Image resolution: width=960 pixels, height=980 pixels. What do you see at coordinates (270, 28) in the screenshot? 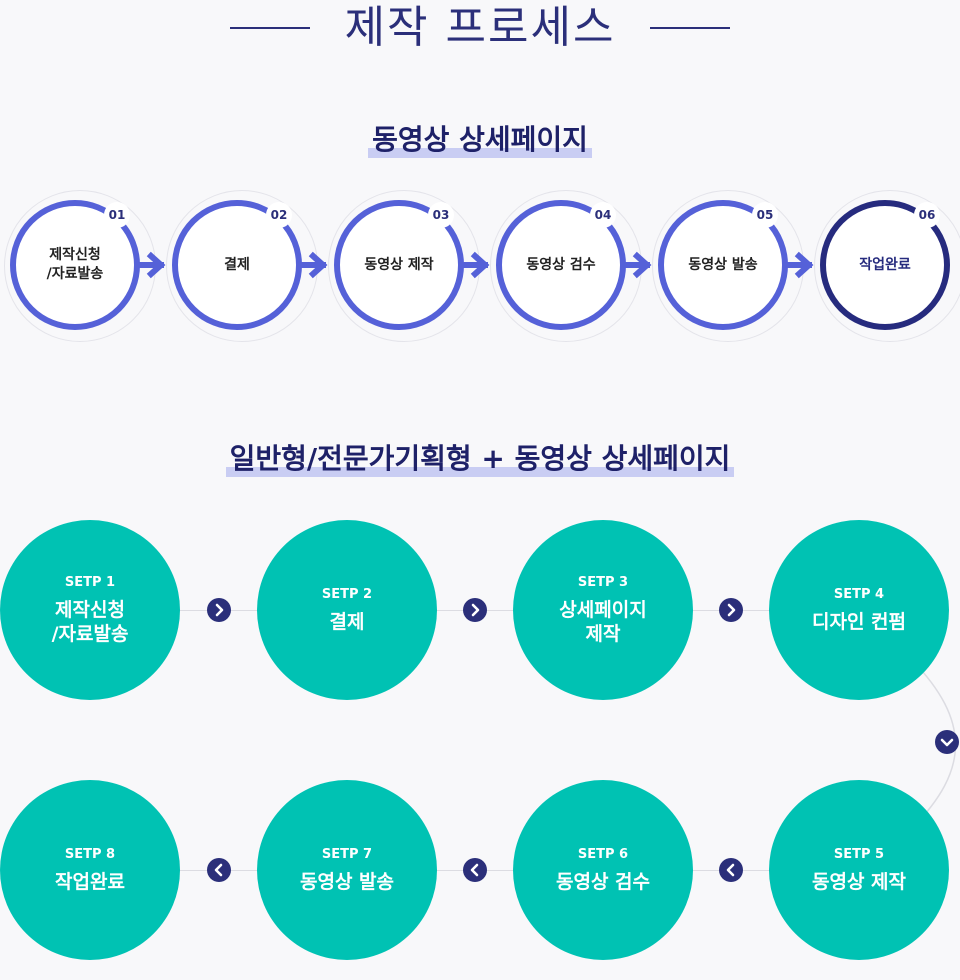
I see `title-divider-left` at bounding box center [270, 28].